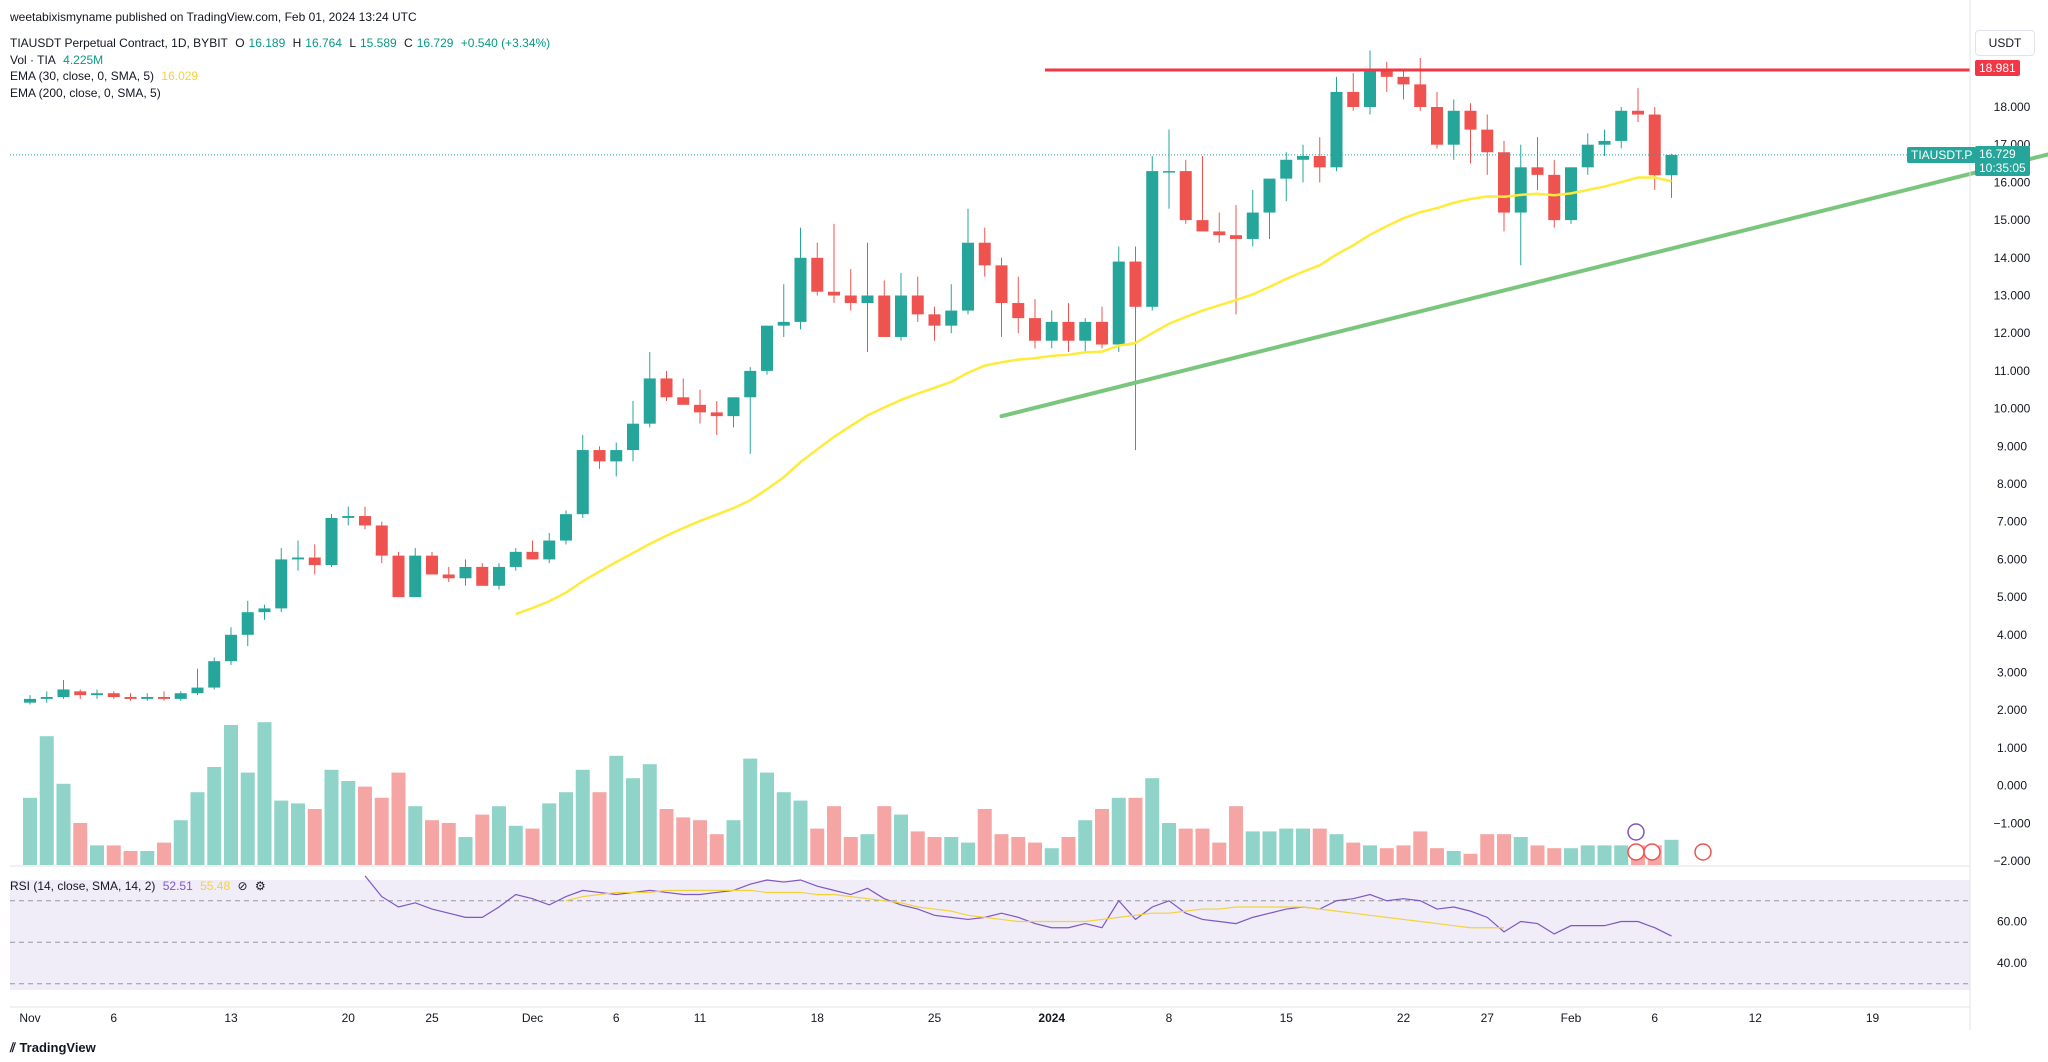 The height and width of the screenshot is (1062, 2048). What do you see at coordinates (2012, 446) in the screenshot?
I see `price-tick-label: 9.000` at bounding box center [2012, 446].